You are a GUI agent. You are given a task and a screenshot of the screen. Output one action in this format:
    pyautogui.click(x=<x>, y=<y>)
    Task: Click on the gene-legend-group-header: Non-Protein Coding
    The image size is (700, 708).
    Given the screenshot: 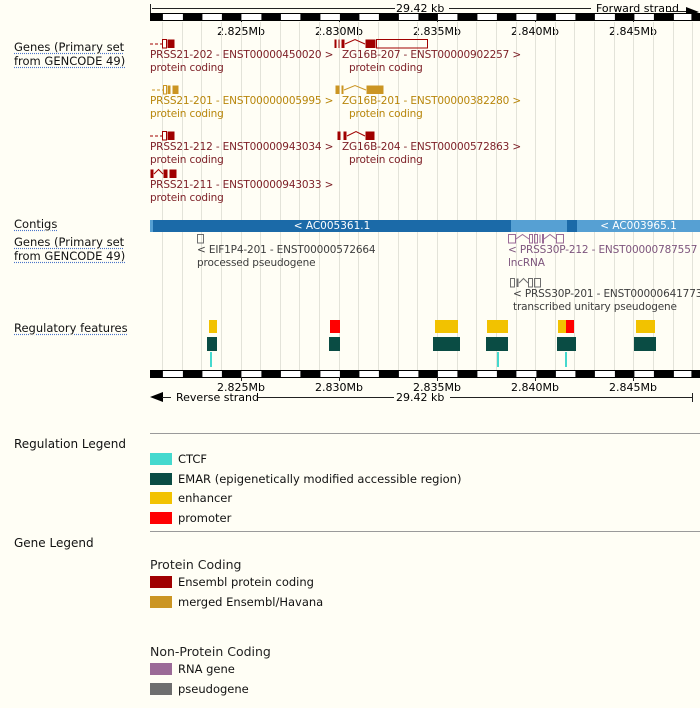 What is the action you would take?
    pyautogui.click(x=210, y=651)
    